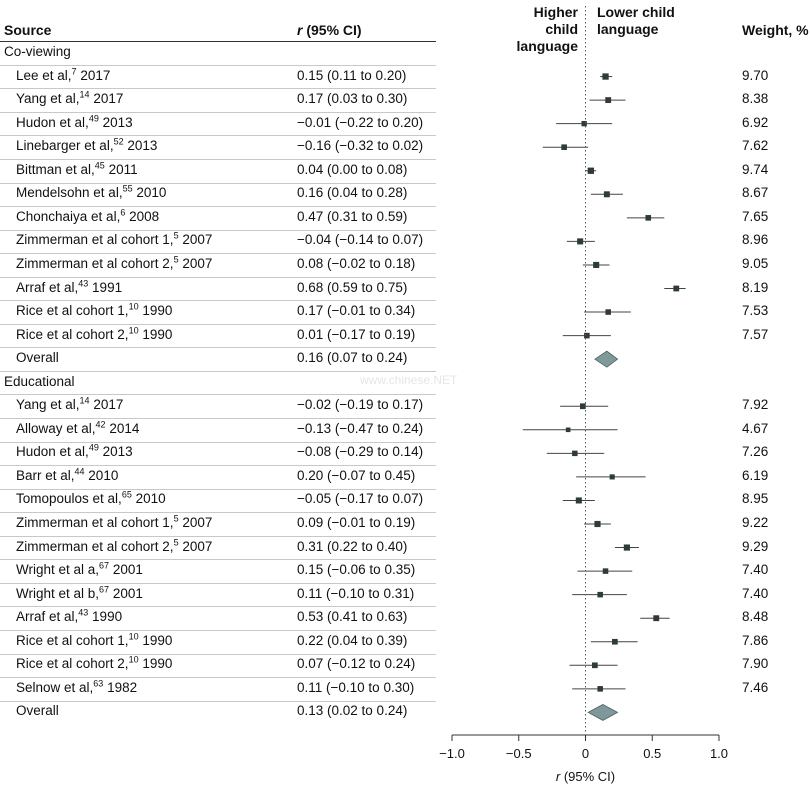 The image size is (810, 788). Describe the element at coordinates (95, 263) in the screenshot. I see `study-author: Zimmerman et al cohort 2,` at that location.